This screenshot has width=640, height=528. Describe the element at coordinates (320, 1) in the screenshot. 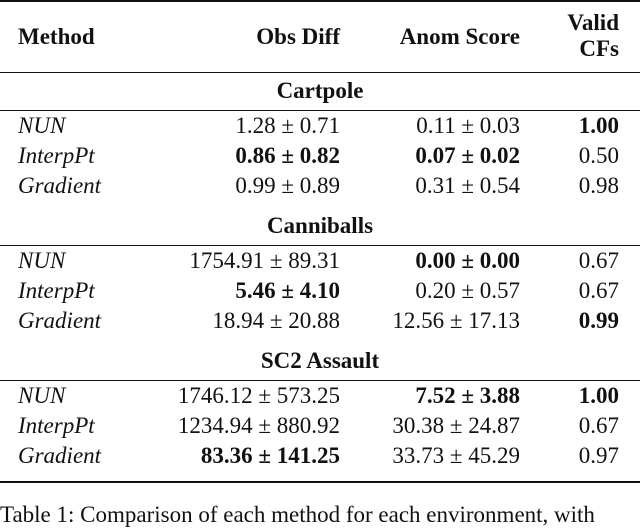

I see `top-rule` at that location.